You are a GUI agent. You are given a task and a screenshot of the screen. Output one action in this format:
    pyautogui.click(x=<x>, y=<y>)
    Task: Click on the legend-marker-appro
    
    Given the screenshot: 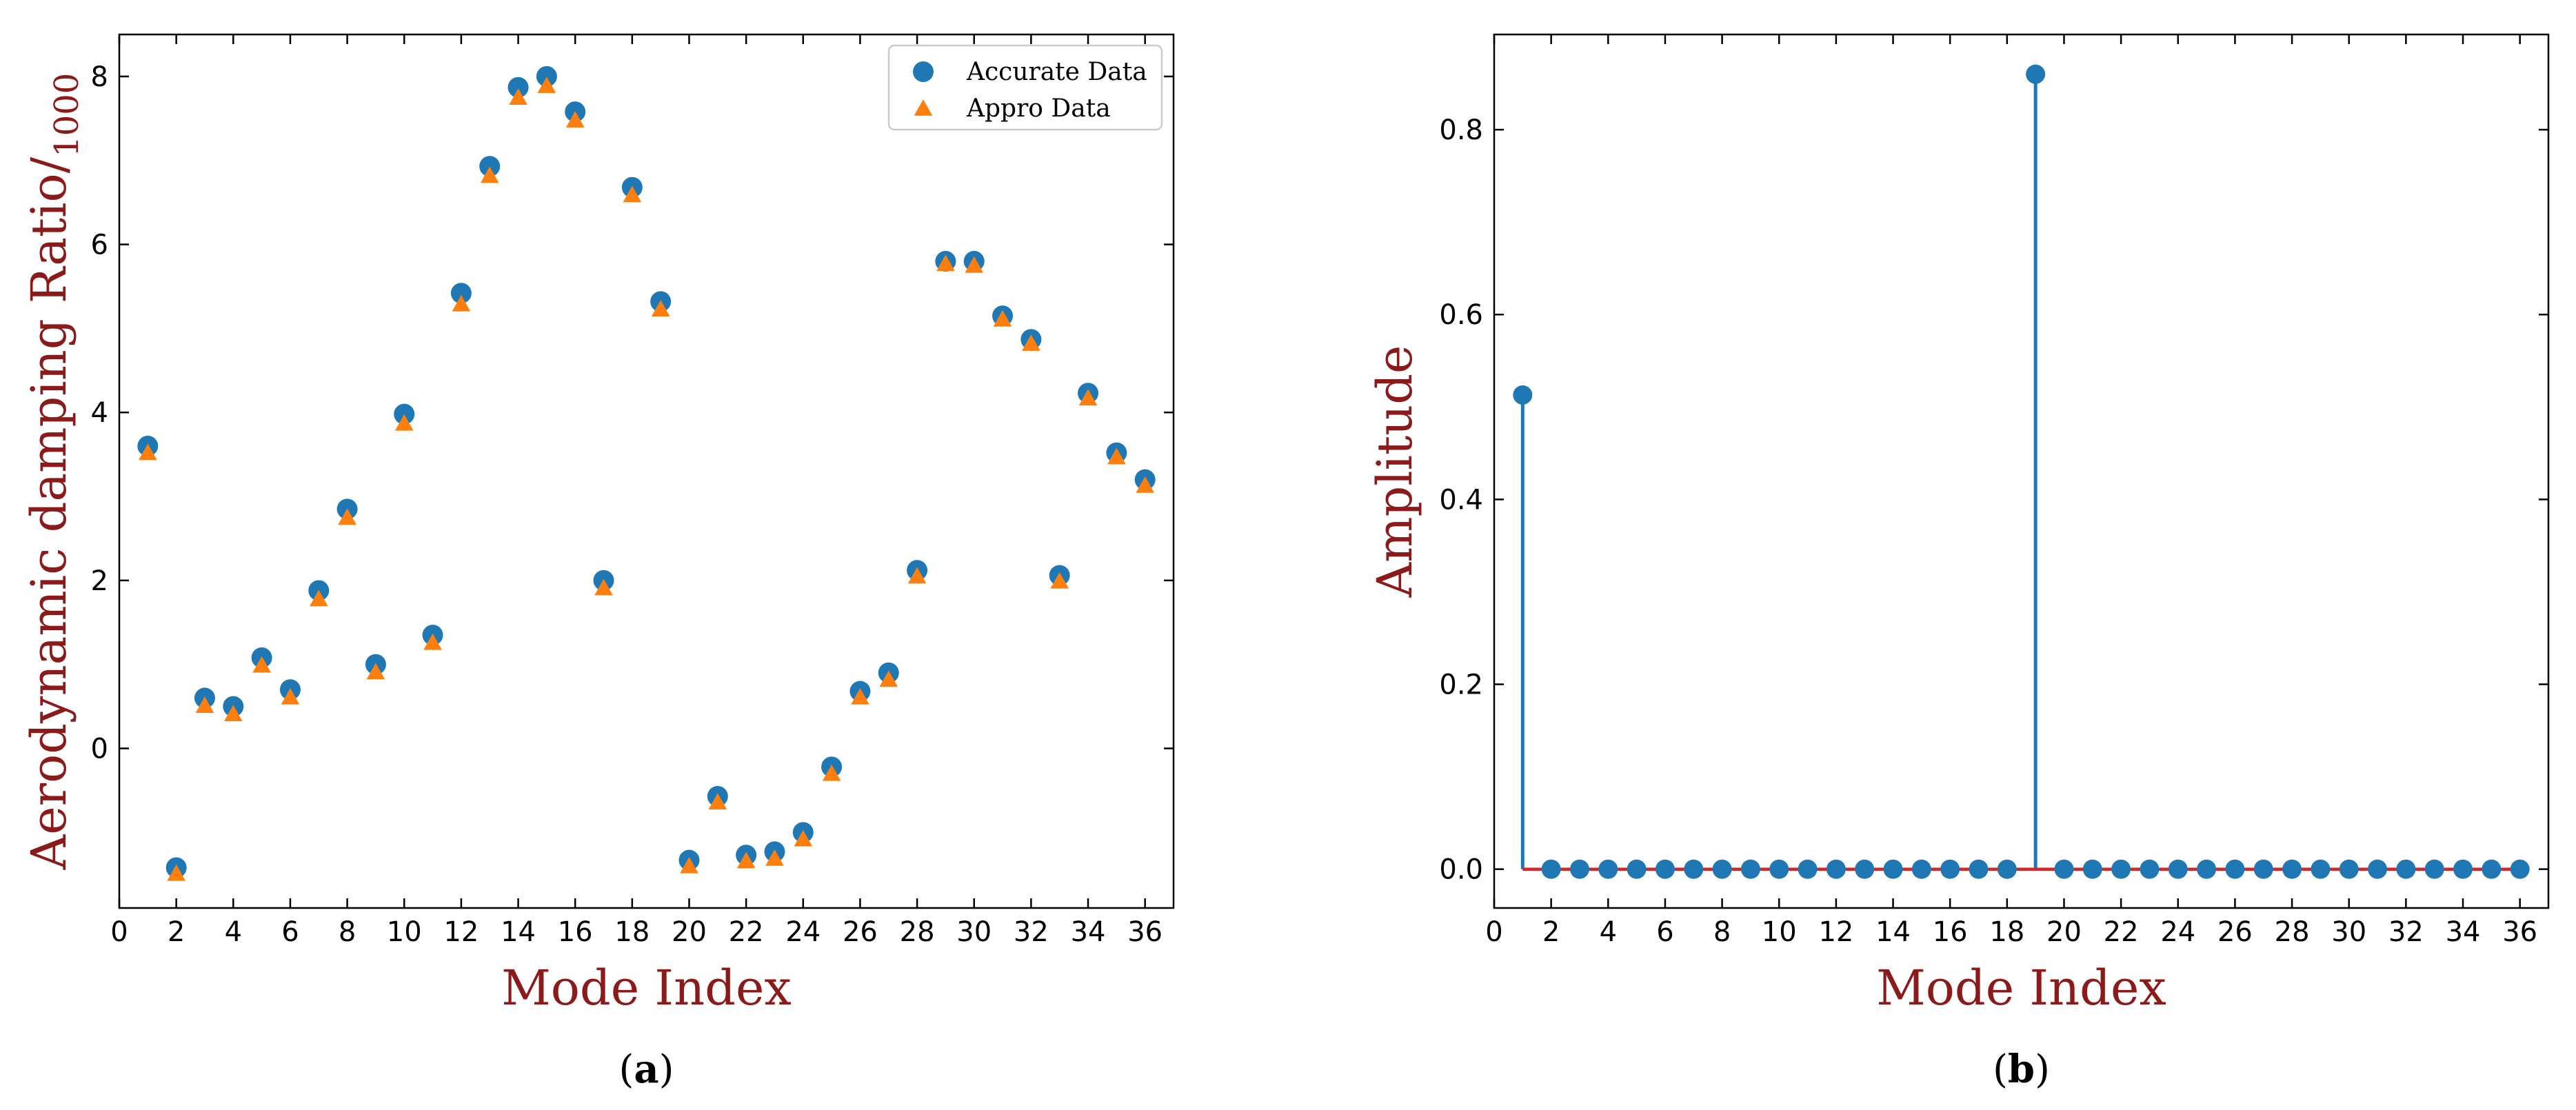 What is the action you would take?
    pyautogui.click(x=923, y=107)
    